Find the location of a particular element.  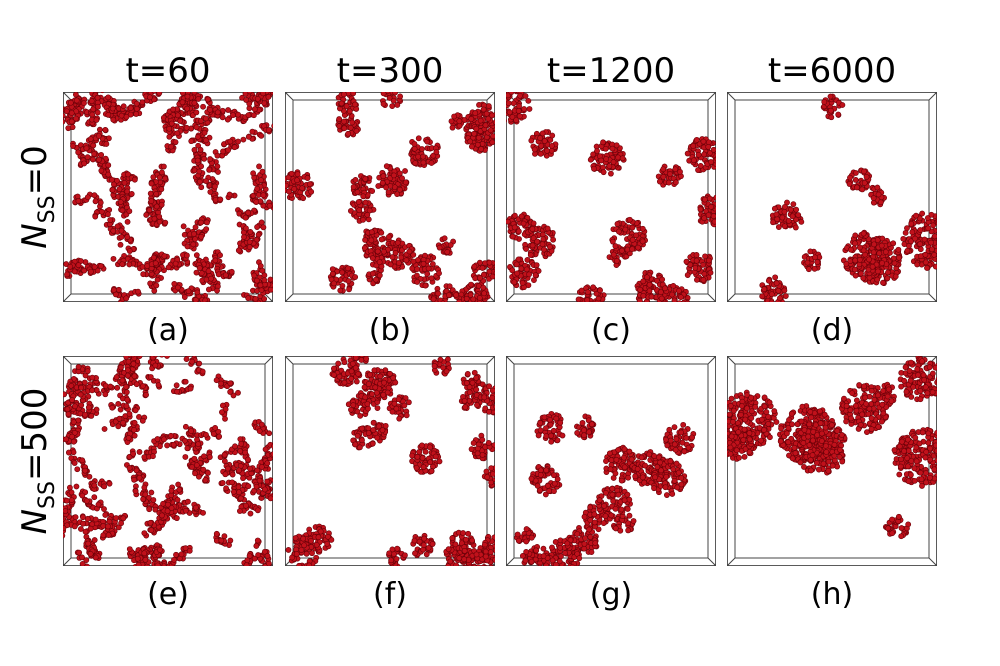

row-rest: =500 is located at coordinates (35, 434).